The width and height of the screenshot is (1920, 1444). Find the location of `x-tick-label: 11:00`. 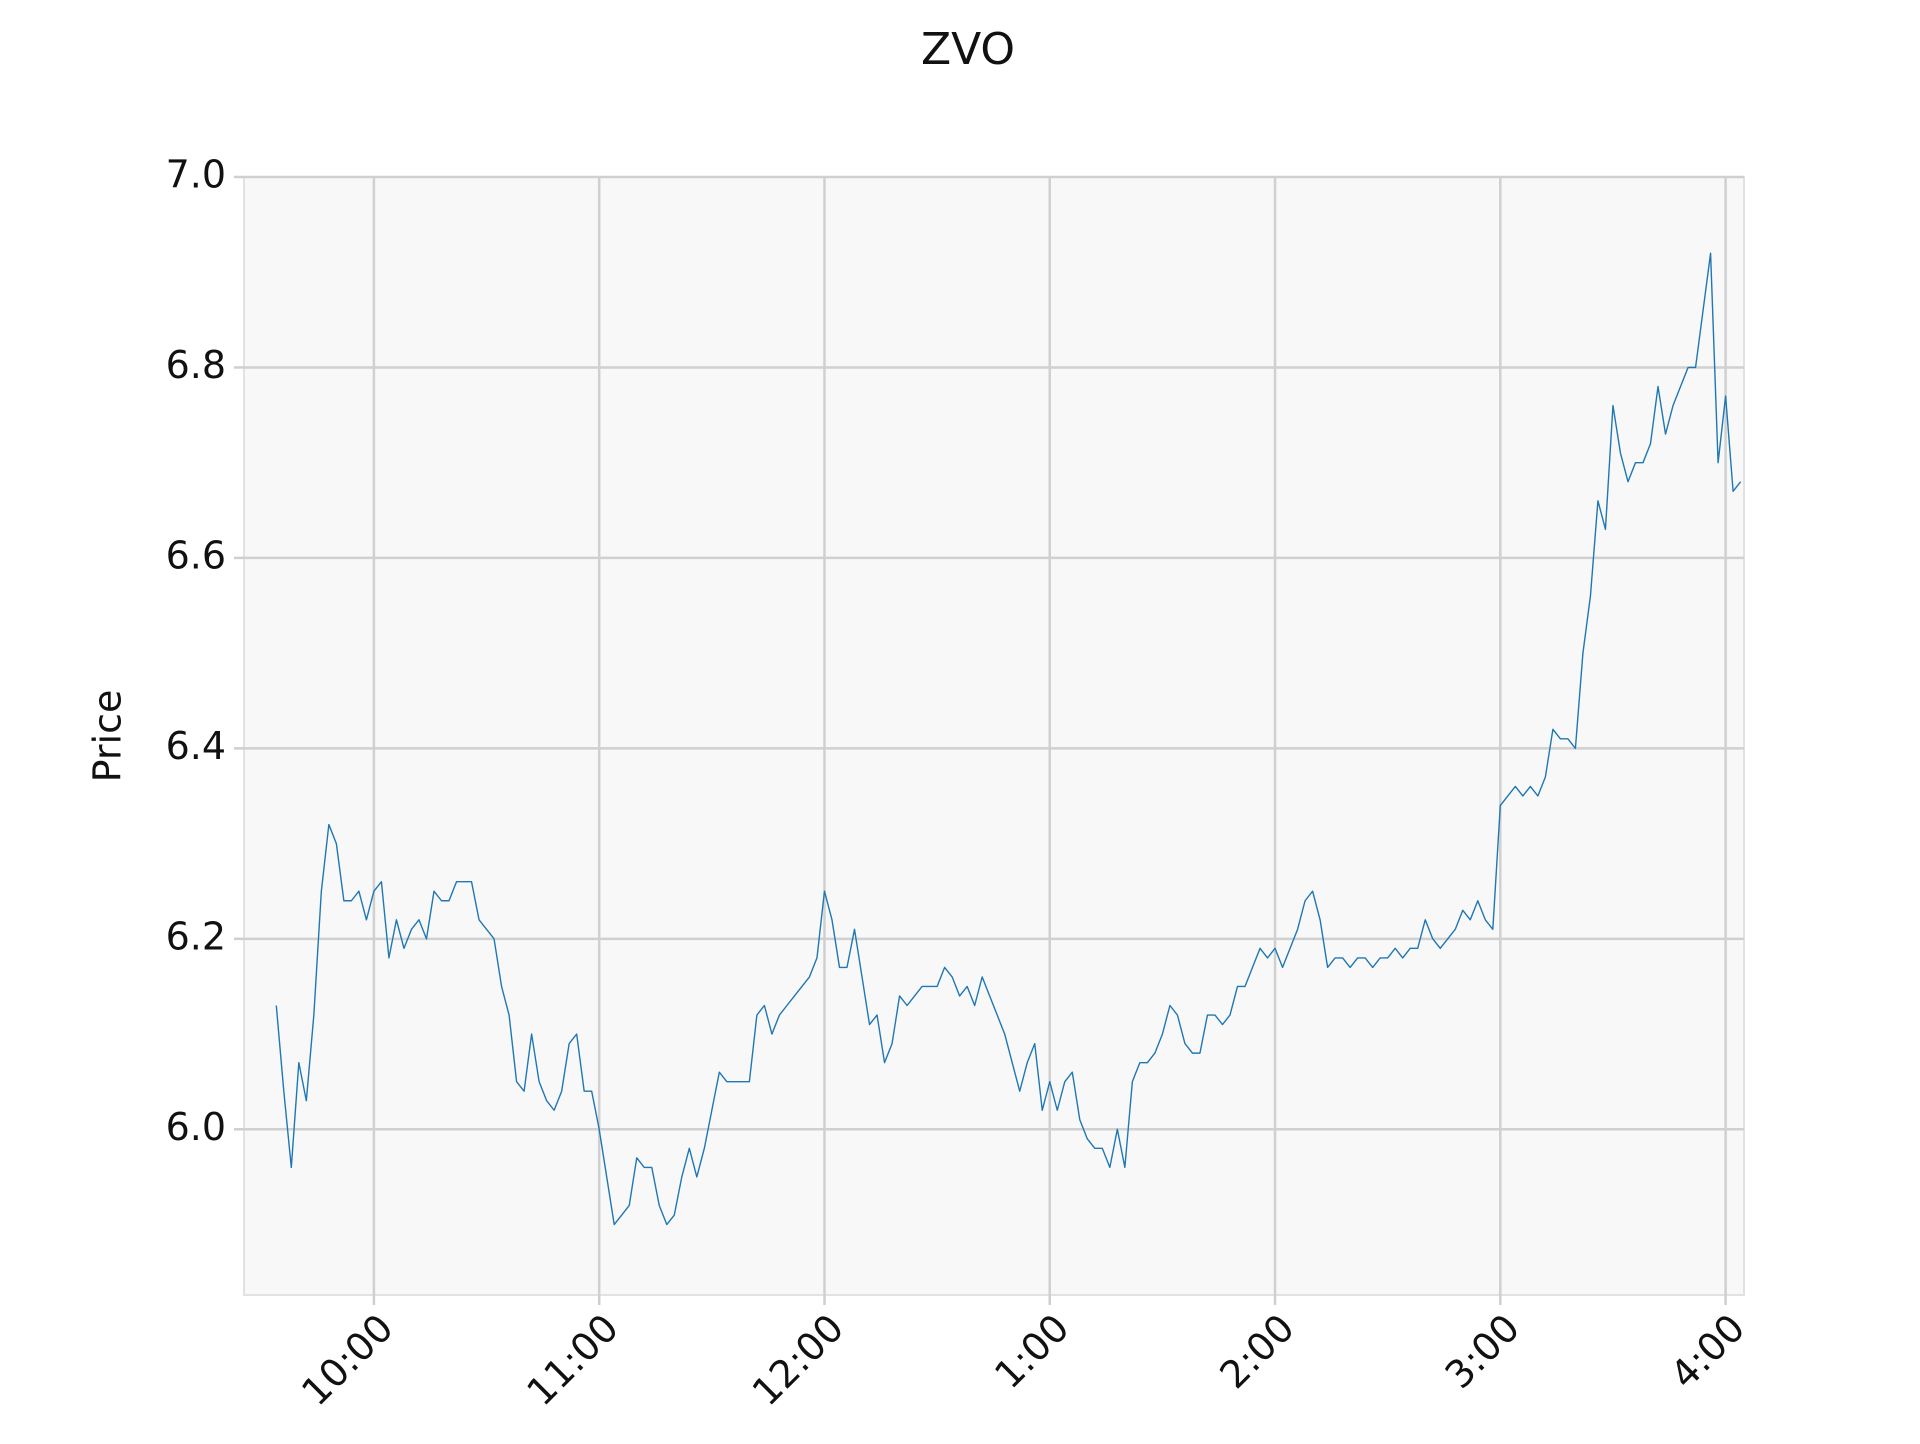

x-tick-label: 11:00 is located at coordinates (572, 1360).